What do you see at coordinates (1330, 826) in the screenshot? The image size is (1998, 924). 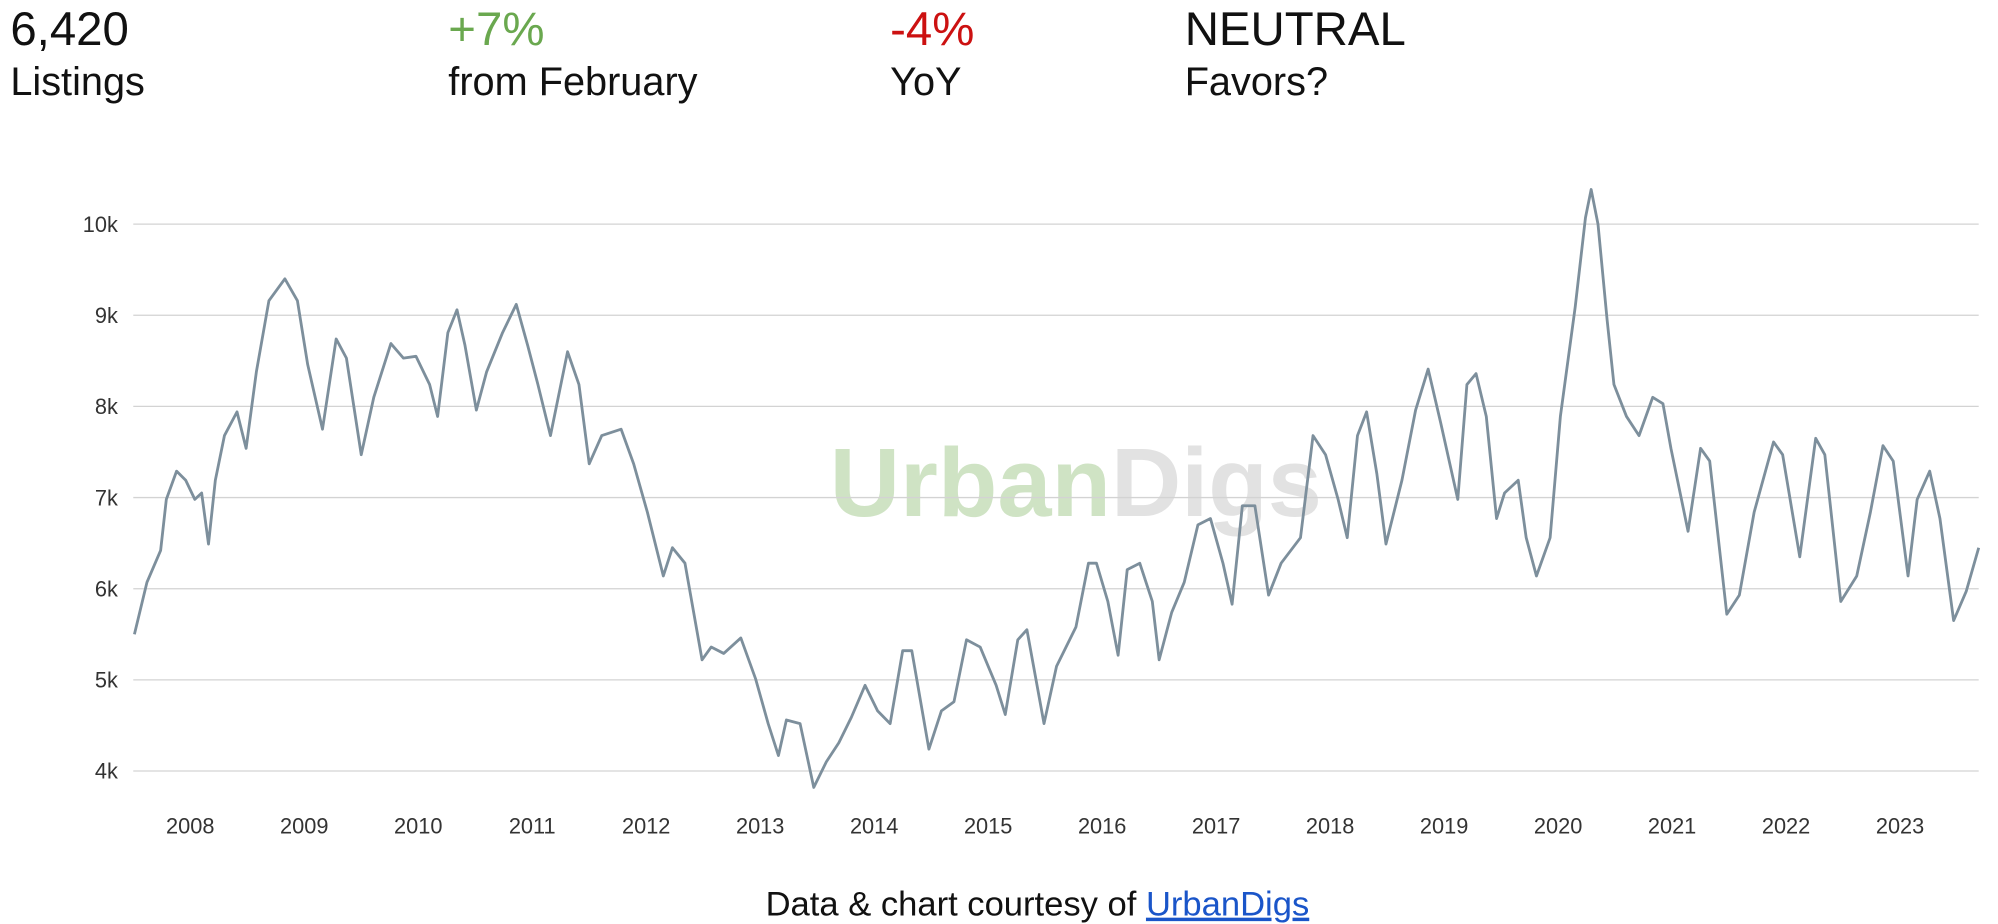 I see `x-tick-label: 2018` at bounding box center [1330, 826].